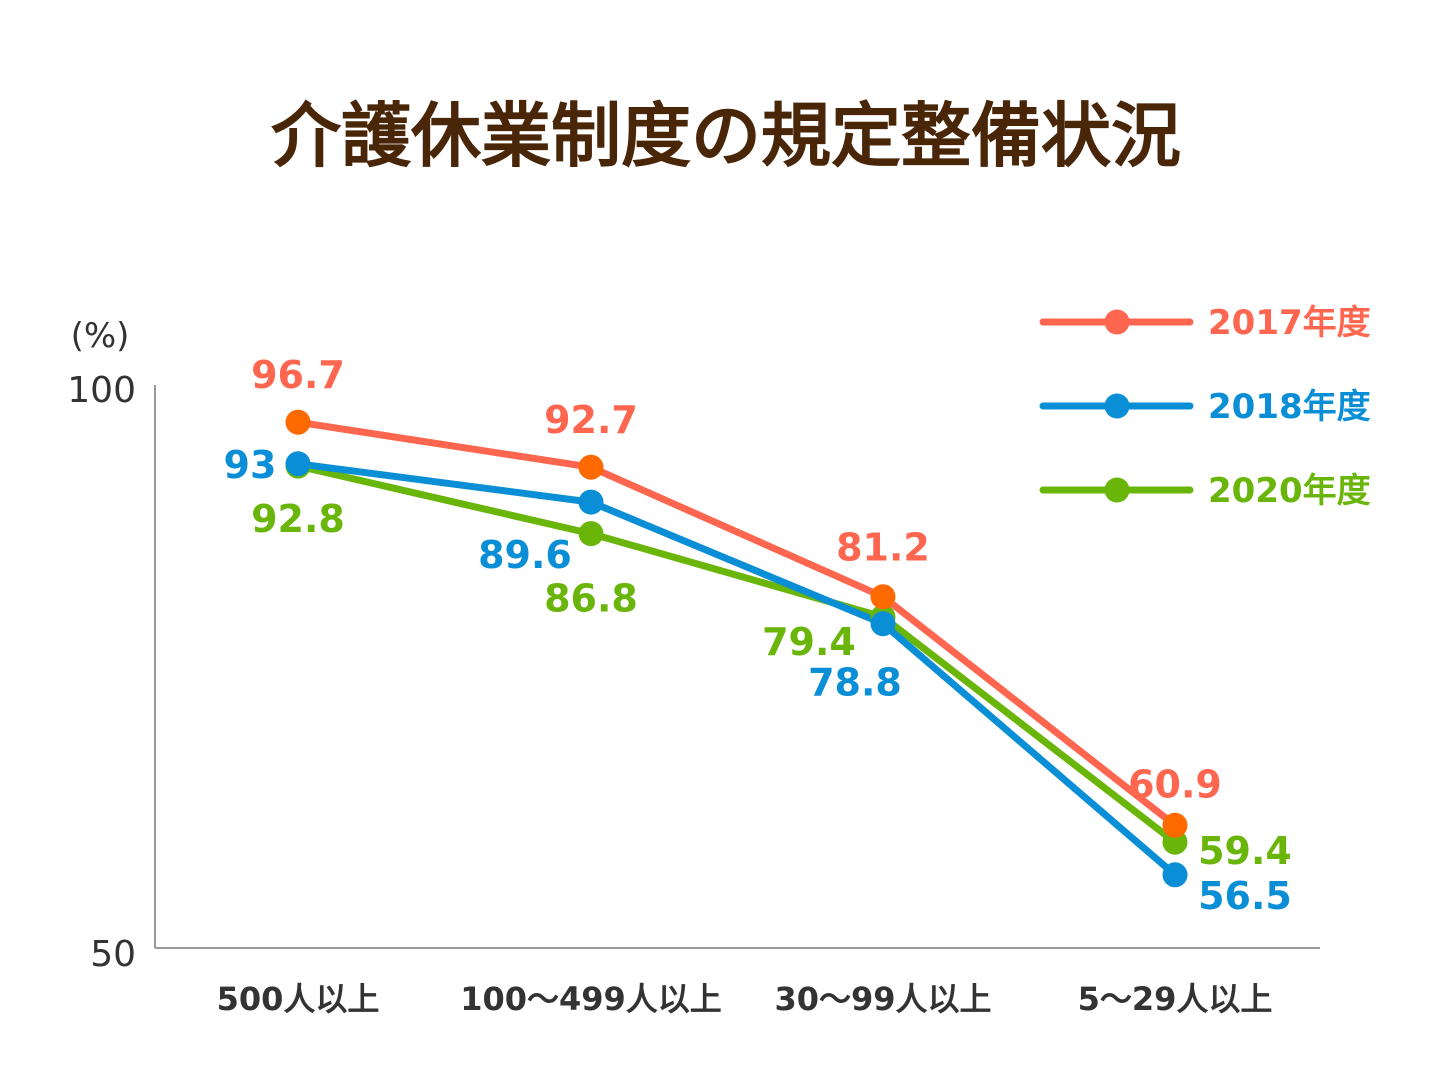  I want to click on data-label-series-1-point-2: 78.8, so click(855, 683).